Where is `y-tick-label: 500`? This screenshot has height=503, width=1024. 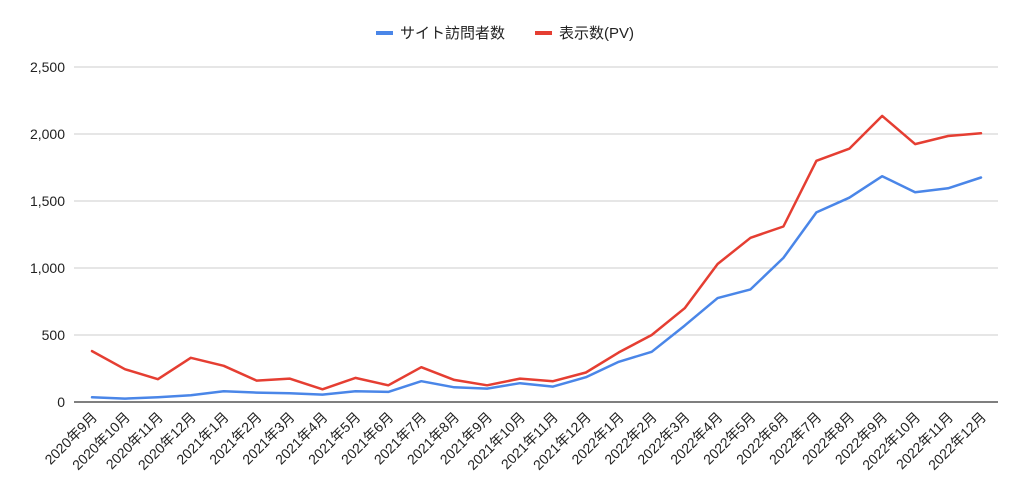
y-tick-label: 500 is located at coordinates (54, 335).